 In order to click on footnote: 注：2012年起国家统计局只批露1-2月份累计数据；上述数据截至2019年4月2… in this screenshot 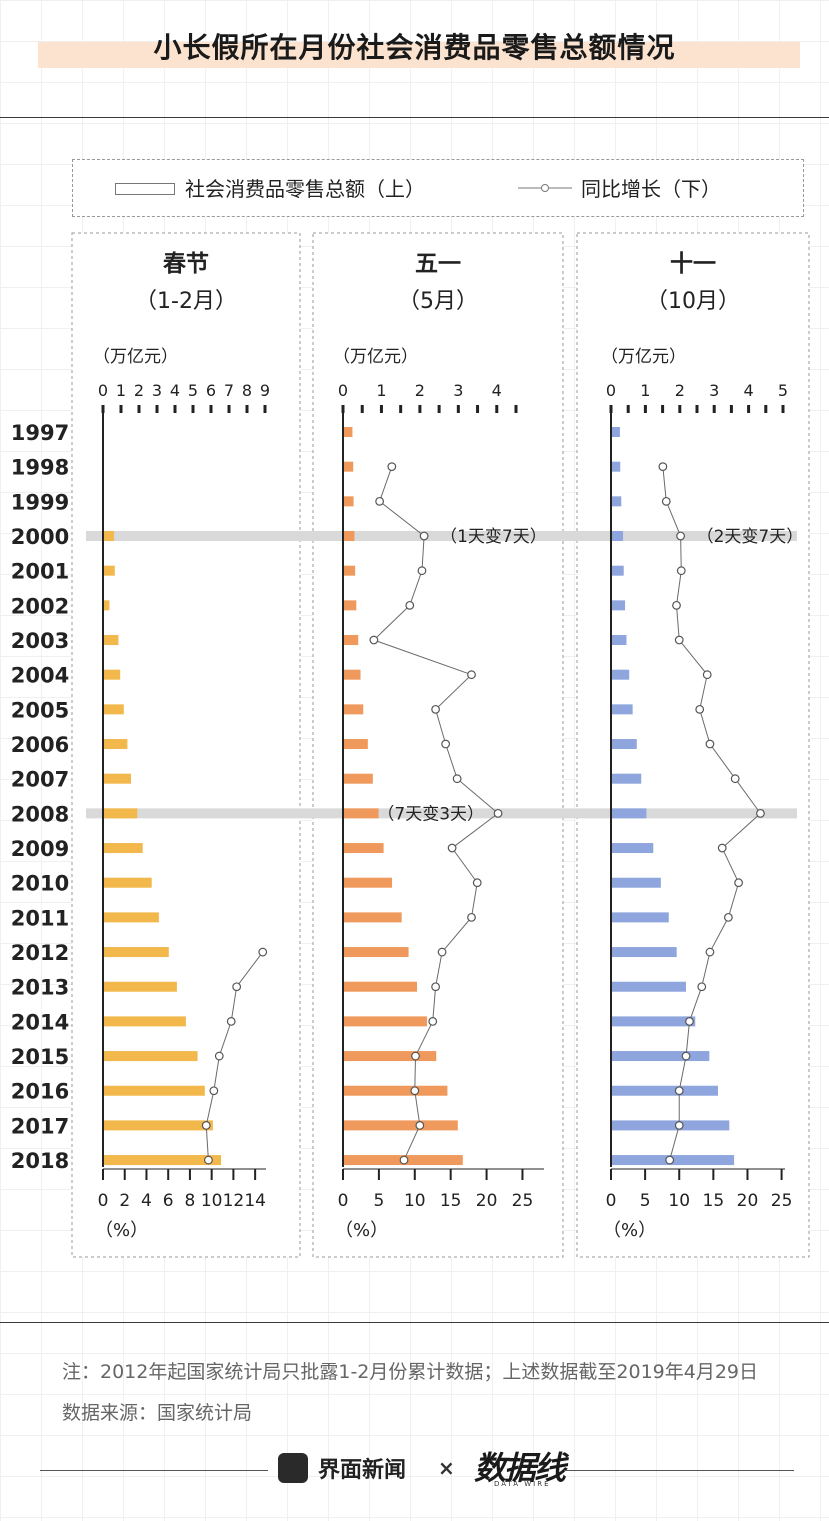, I will do `click(410, 1372)`.